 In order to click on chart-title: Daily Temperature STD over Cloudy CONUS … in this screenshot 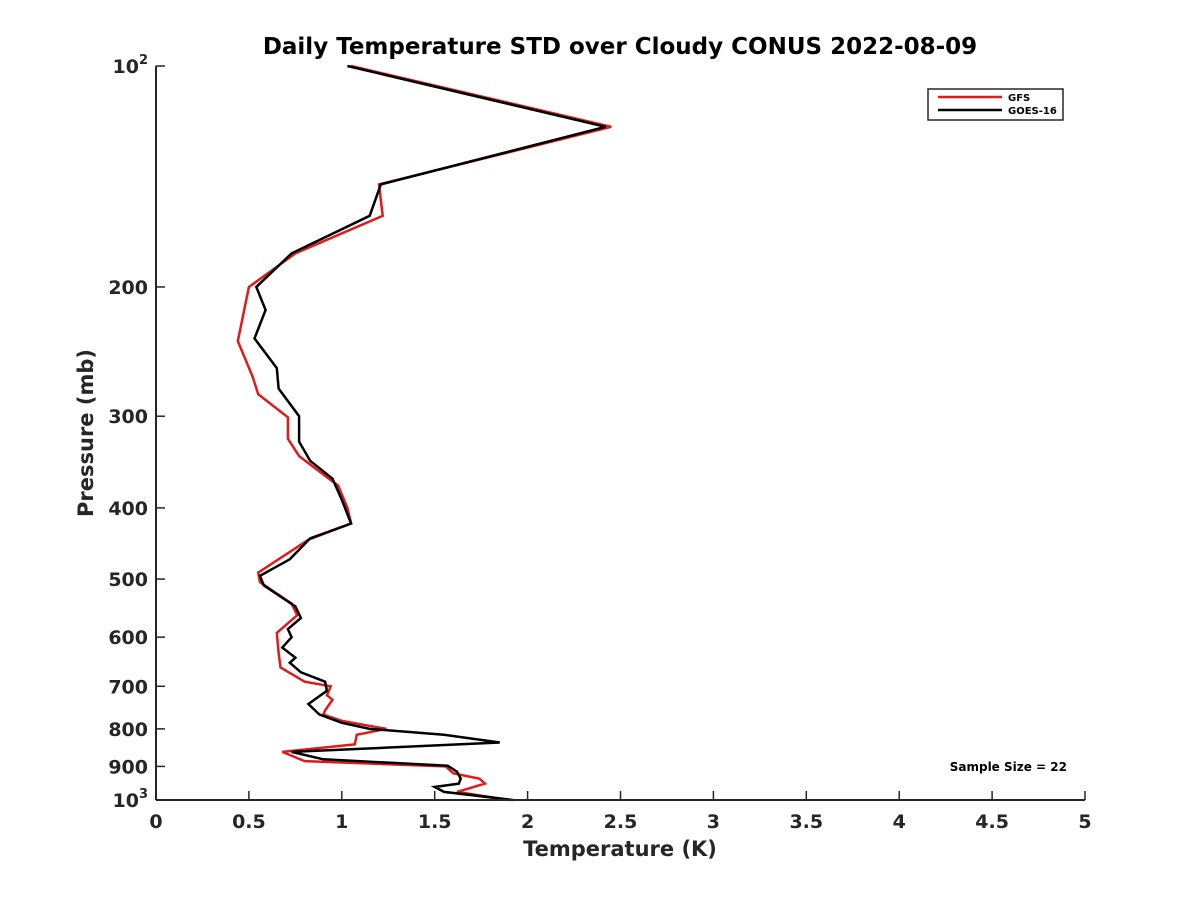, I will do `click(620, 47)`.